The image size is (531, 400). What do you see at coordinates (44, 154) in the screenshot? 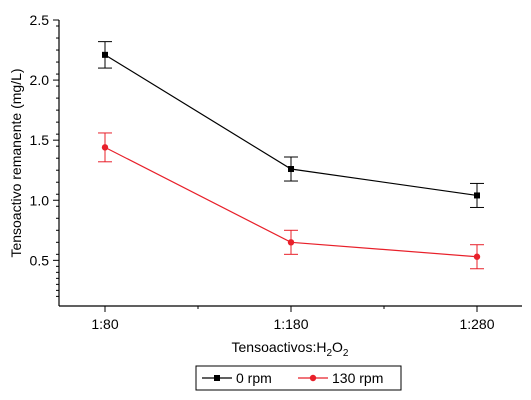
I see `y-ticks: 0.5 1.0 1.5 2.0 2.5` at bounding box center [44, 154].